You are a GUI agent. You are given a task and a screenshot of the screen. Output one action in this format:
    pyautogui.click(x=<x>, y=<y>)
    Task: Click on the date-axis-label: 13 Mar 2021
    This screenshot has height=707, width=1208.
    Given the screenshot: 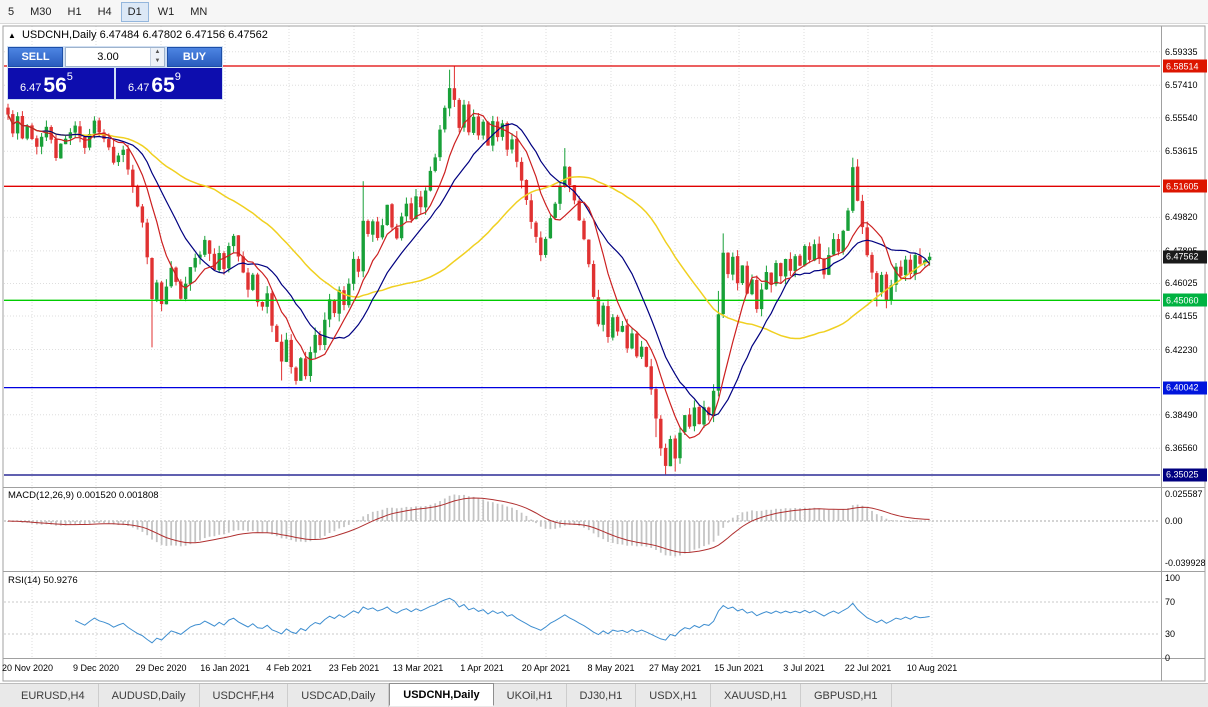 What is the action you would take?
    pyautogui.click(x=418, y=668)
    